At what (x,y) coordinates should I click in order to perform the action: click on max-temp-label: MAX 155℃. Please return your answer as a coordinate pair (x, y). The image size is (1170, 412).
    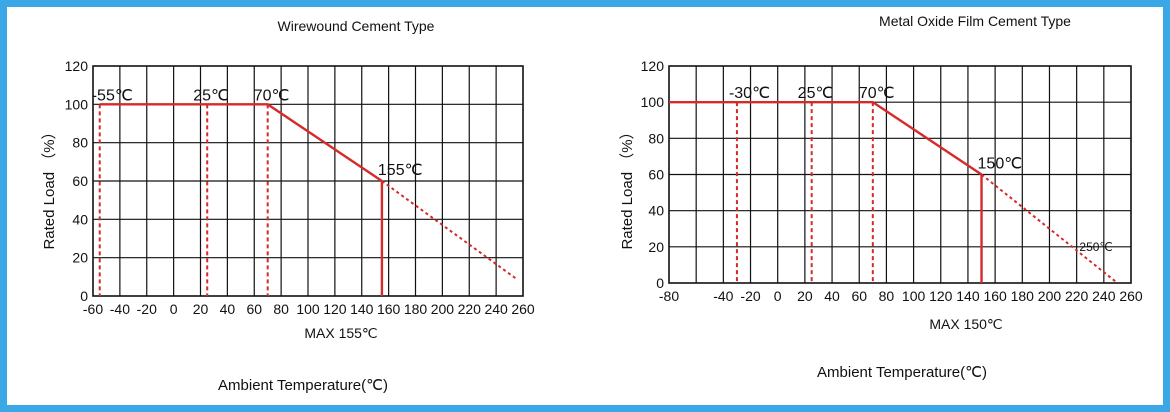
    Looking at the image, I should click on (340, 333).